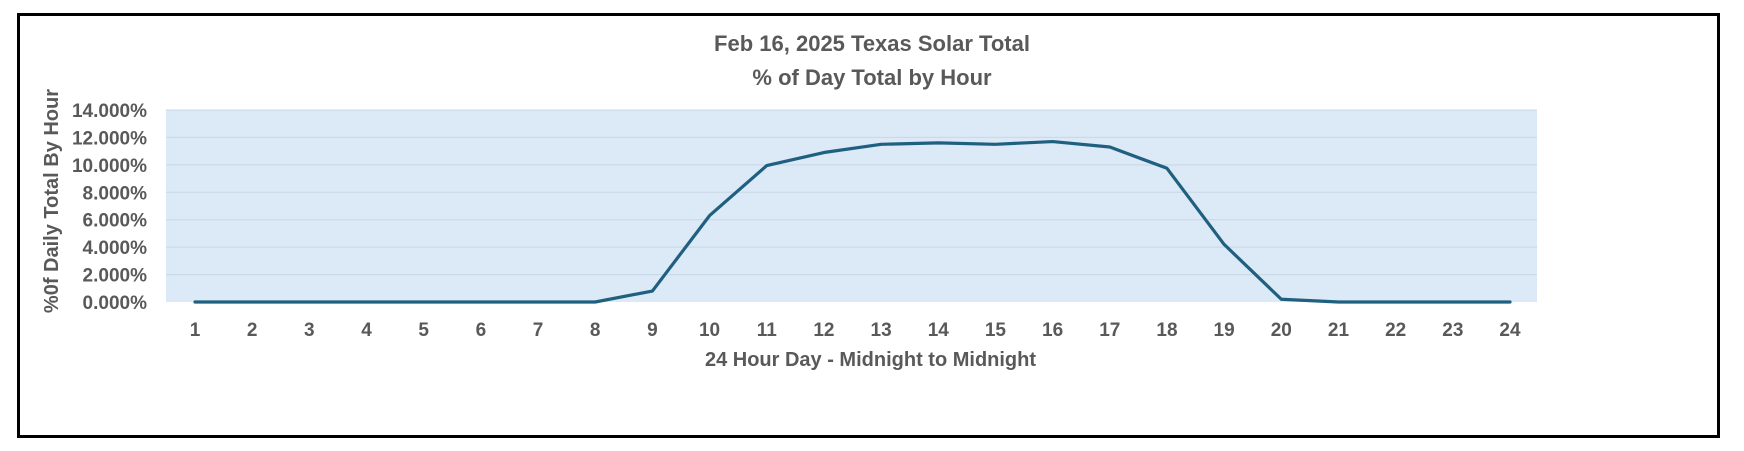 Image resolution: width=1744 pixels, height=451 pixels. Describe the element at coordinates (939, 330) in the screenshot. I see `x-tick-label: 14` at that location.